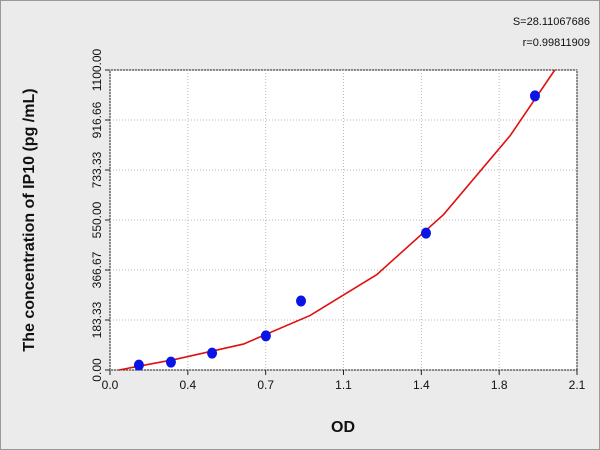 This screenshot has width=600, height=450. Describe the element at coordinates (551, 22) in the screenshot. I see `annotation: S=28.11067686` at that location.